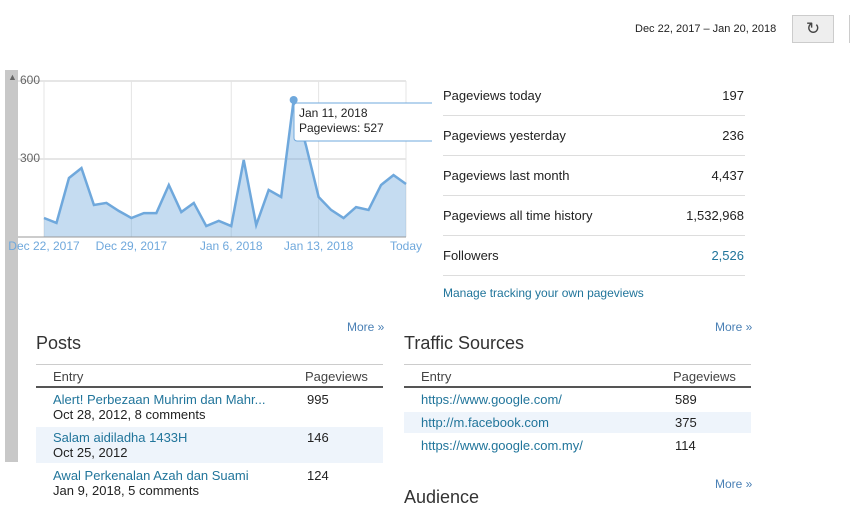 The width and height of the screenshot is (852, 508). Describe the element at coordinates (132, 246) in the screenshot. I see `x-tick-label: Dec 29, 2017` at that location.